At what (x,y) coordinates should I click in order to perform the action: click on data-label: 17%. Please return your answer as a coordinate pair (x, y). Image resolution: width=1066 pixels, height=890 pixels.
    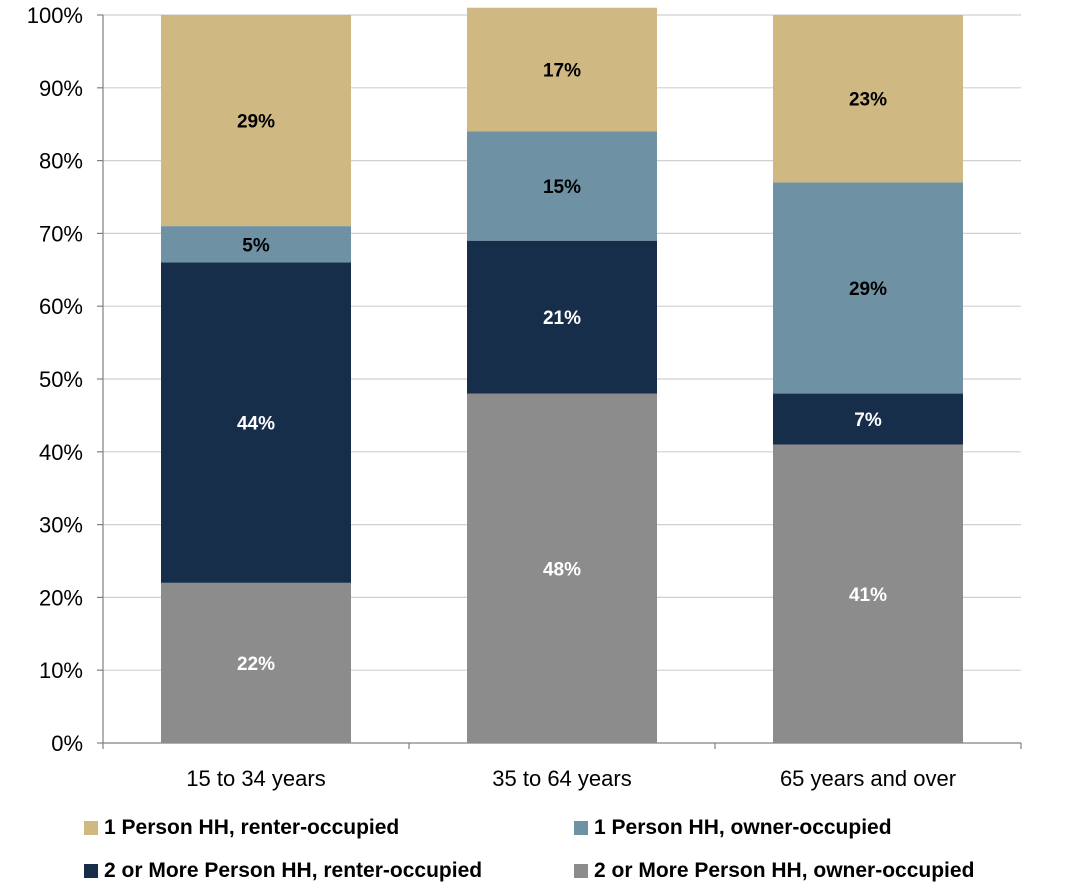
    Looking at the image, I should click on (562, 71).